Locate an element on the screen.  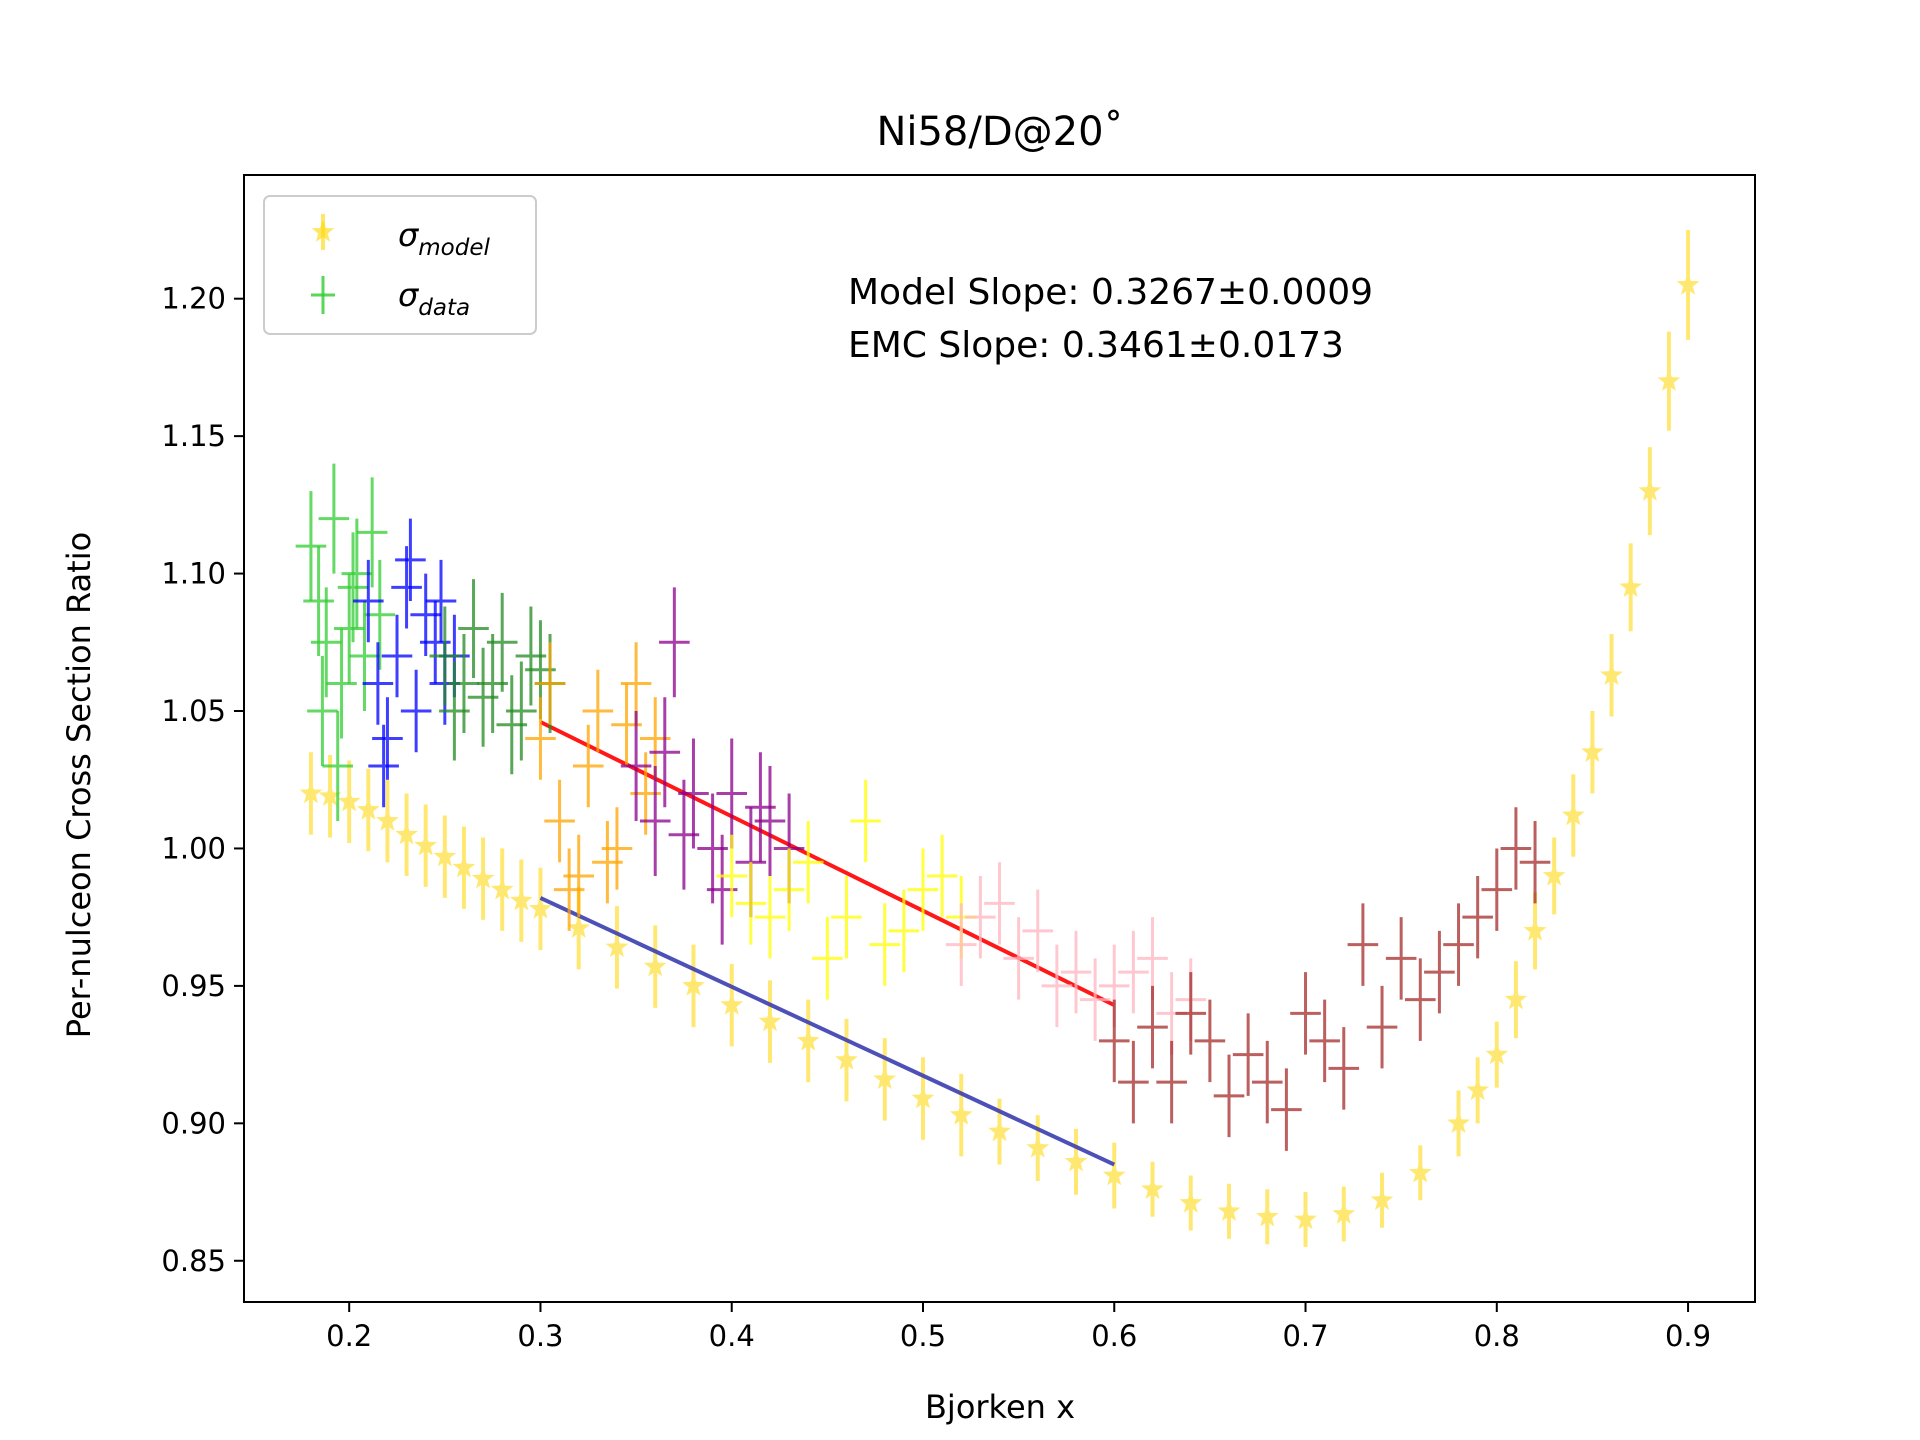
x-tick-label: 0.3 is located at coordinates (540, 1336).